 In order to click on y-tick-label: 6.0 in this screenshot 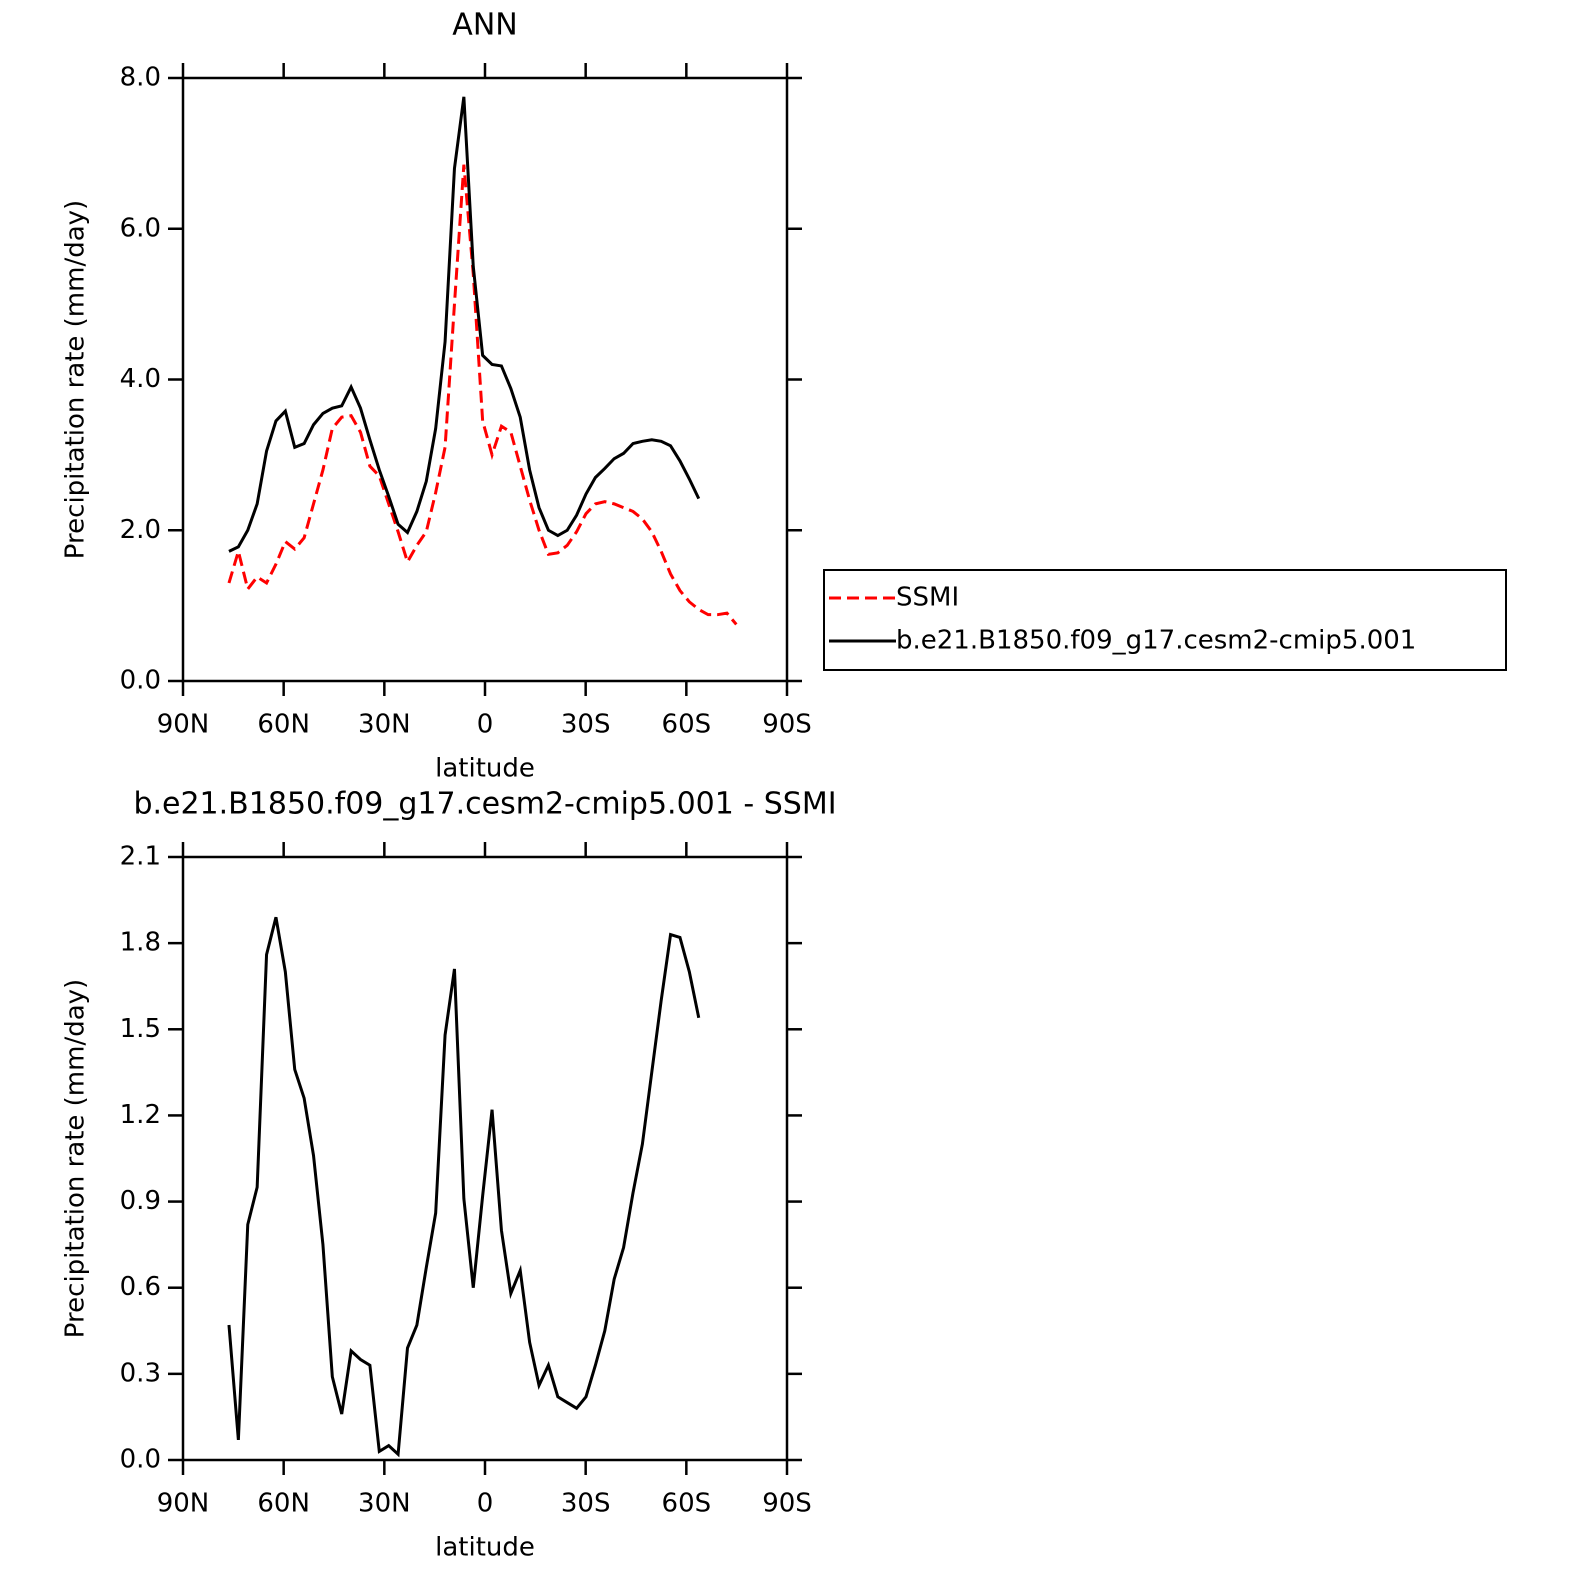, I will do `click(140, 228)`.